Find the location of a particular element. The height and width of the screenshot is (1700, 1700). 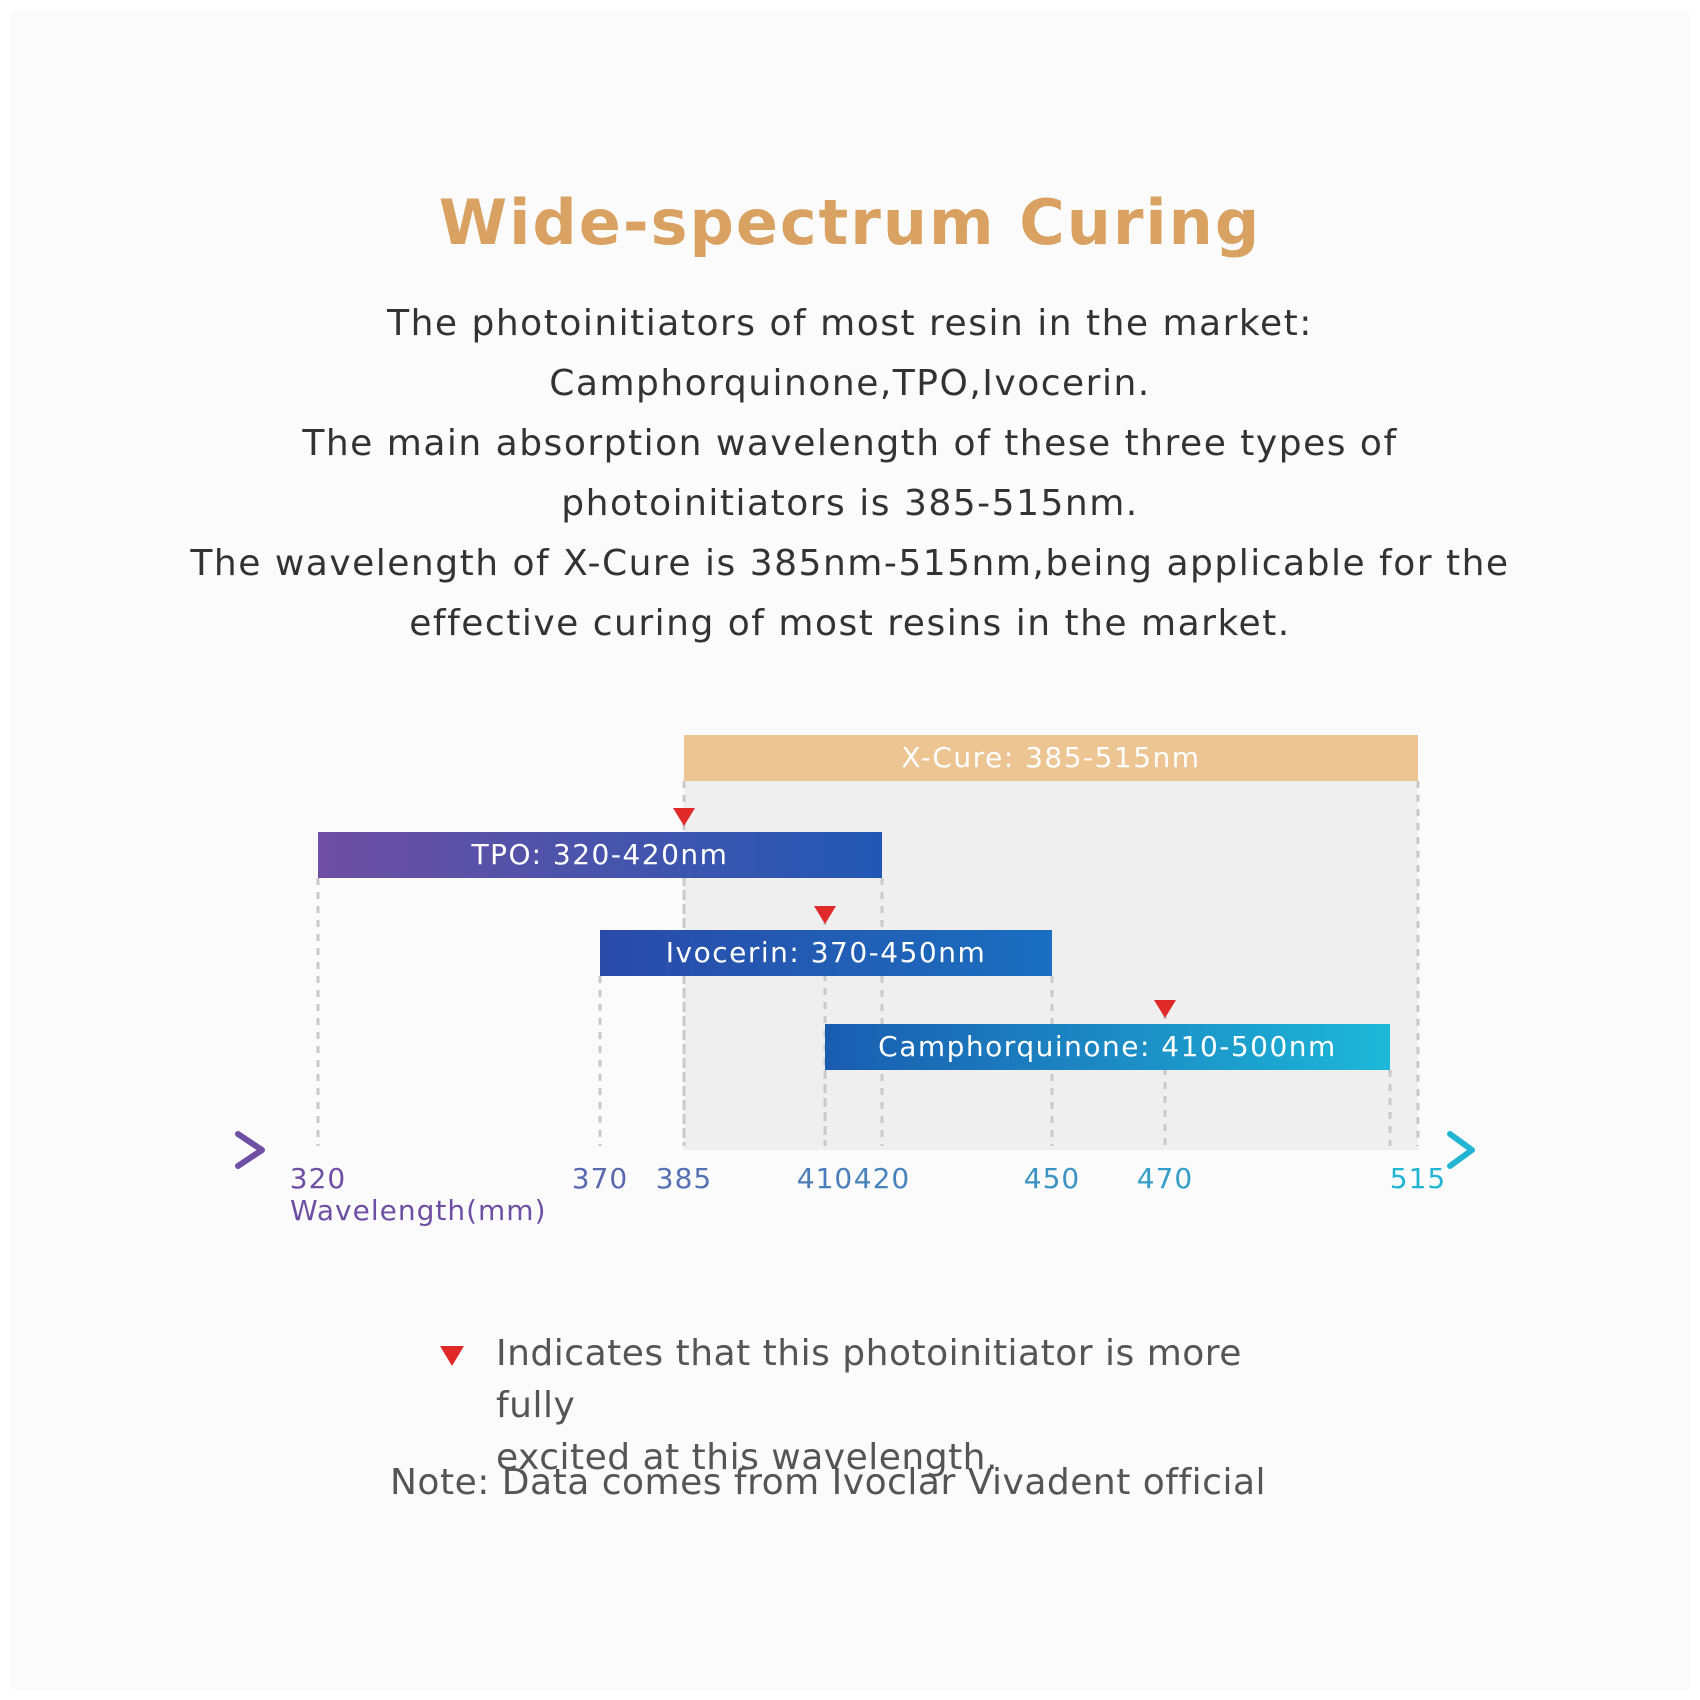

axis-end-arrow-icon is located at coordinates (1461, 1150).